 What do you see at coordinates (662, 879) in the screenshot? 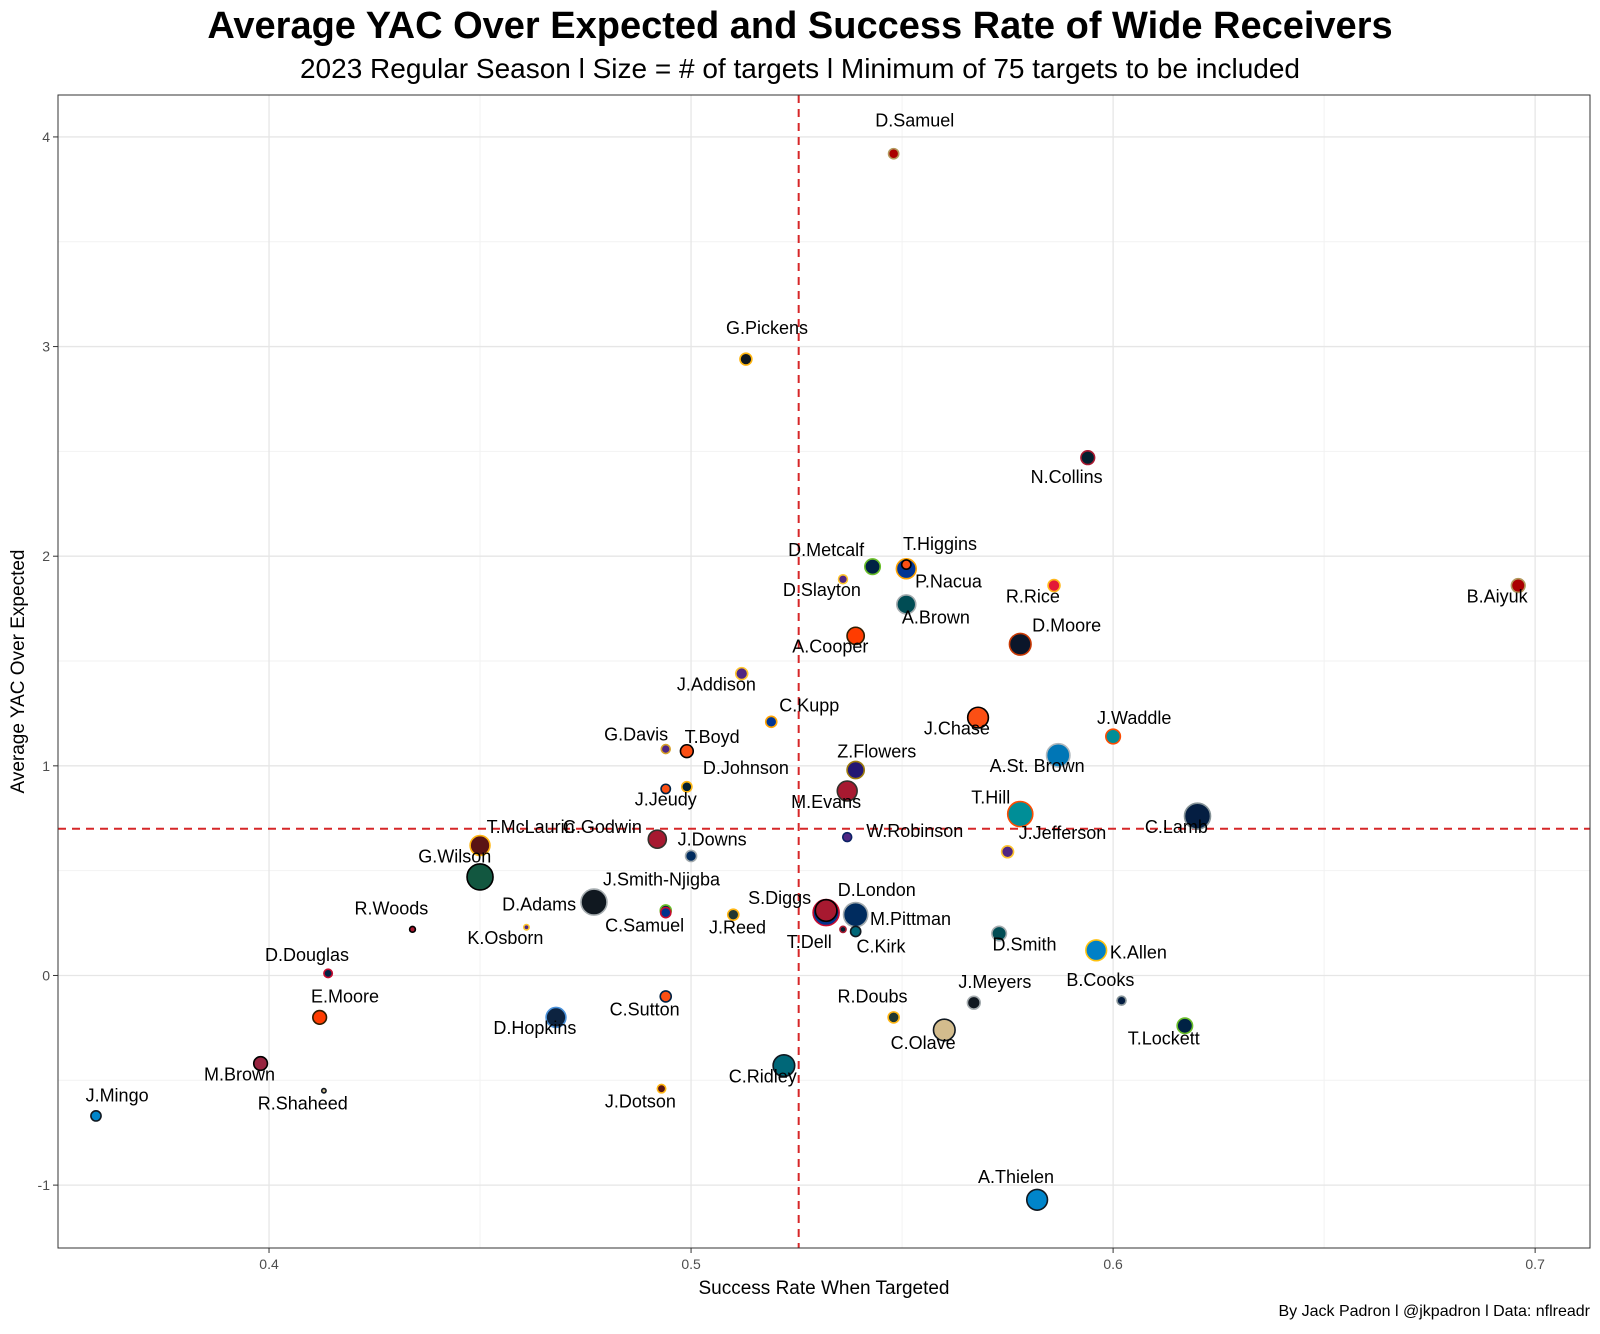
I see `point-label: J.Smith-Njigba` at bounding box center [662, 879].